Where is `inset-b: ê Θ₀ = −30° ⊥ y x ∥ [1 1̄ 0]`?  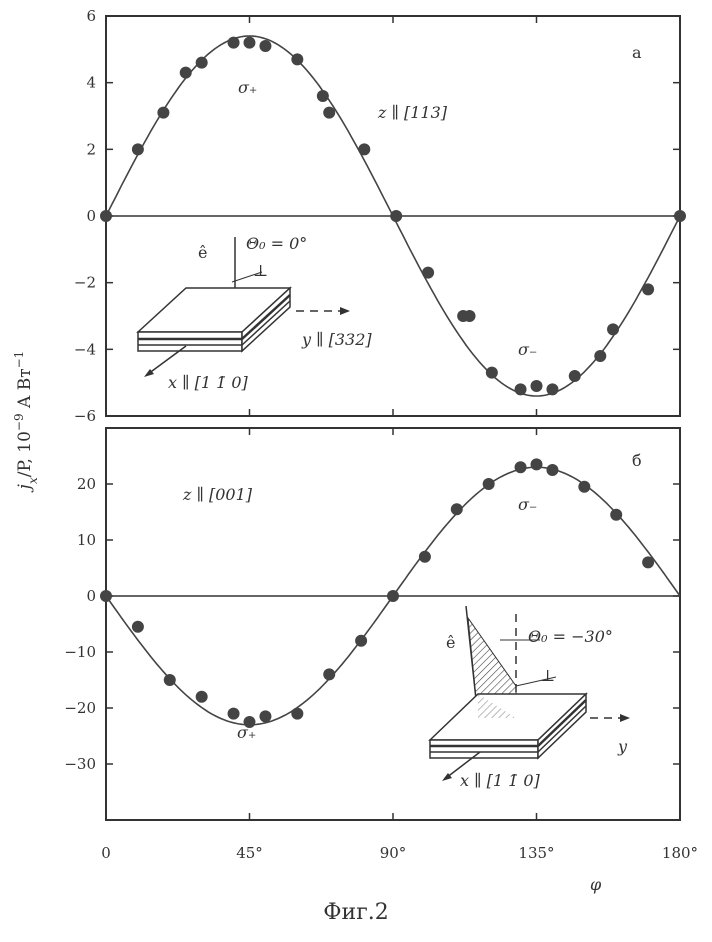 inset-b: ê Θ₀ = −30° ⊥ y x ∥ [1 1̄ 0] is located at coordinates (529, 697).